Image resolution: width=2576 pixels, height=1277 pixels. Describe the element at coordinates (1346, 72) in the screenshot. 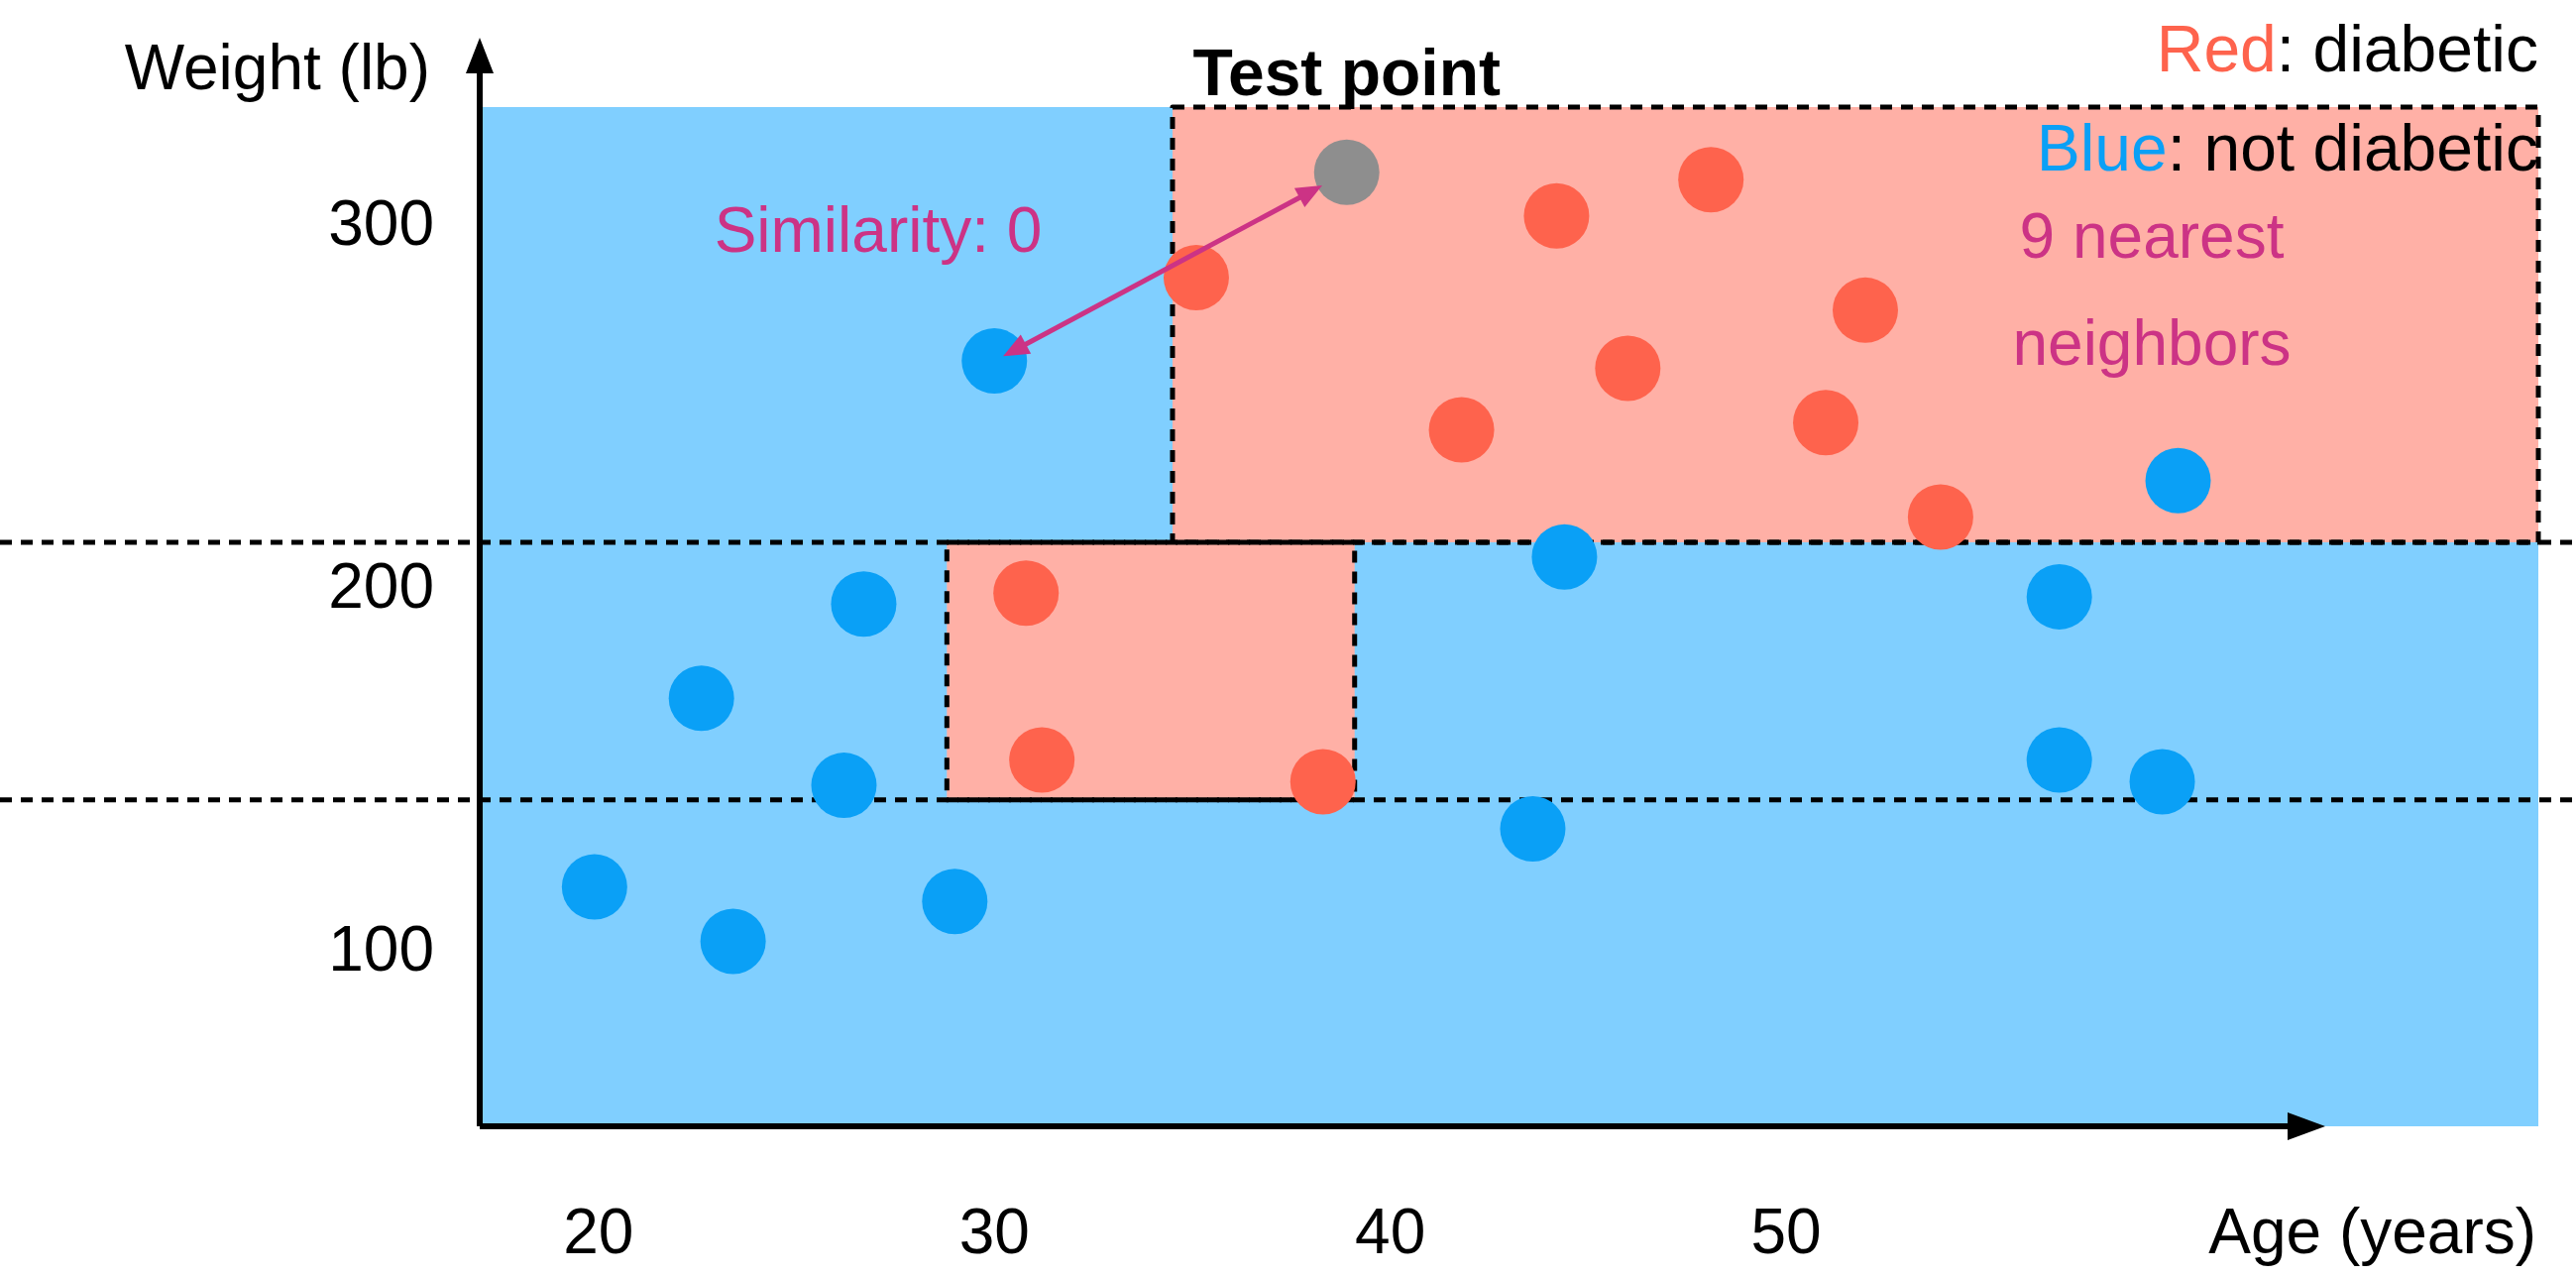

I see `annotation: Test point` at that location.